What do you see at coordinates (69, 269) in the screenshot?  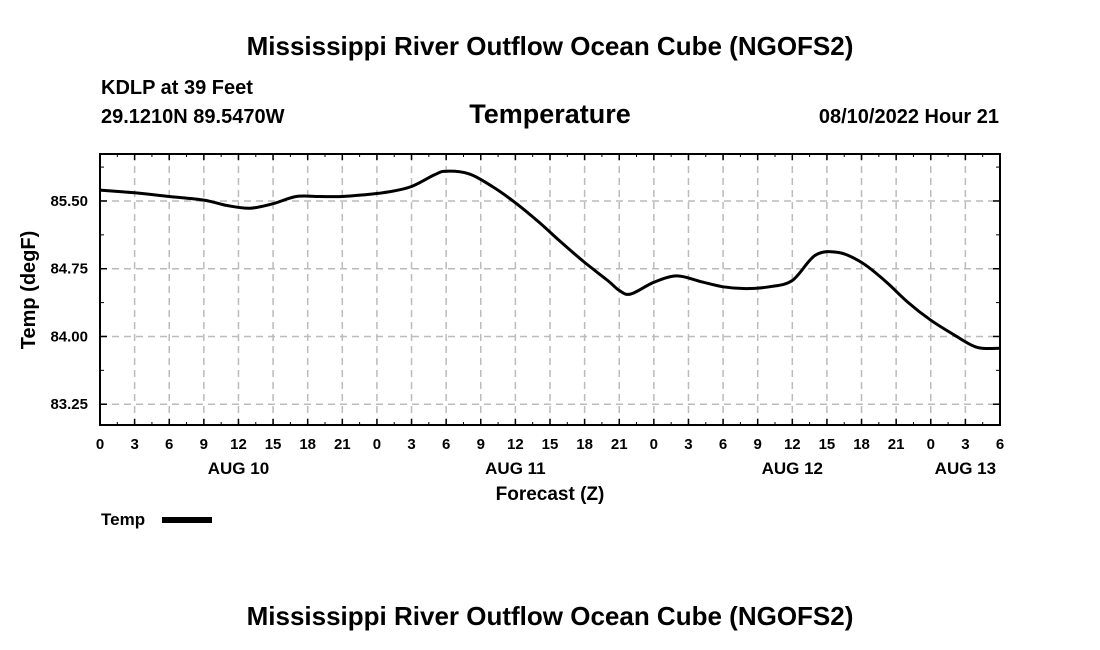 I see `y-tick-label: 84.75` at bounding box center [69, 269].